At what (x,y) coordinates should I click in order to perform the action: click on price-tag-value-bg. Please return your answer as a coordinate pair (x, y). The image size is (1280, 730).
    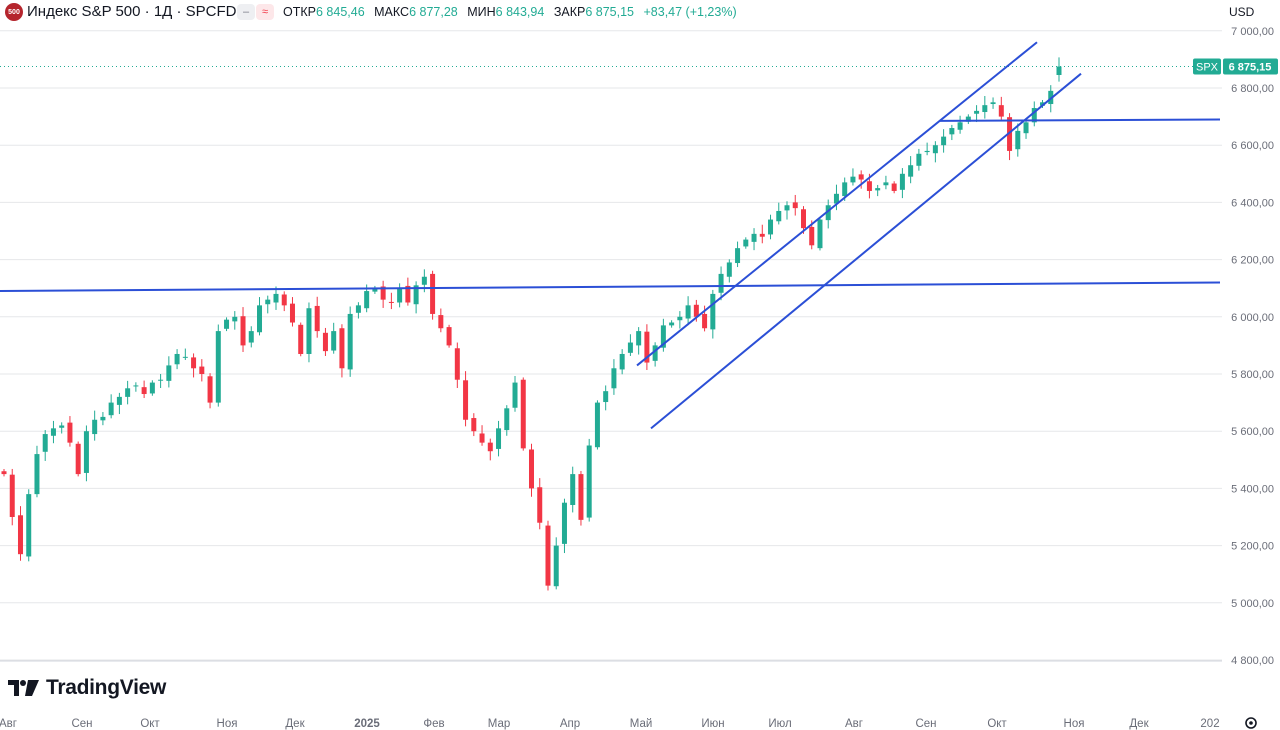
    Looking at the image, I should click on (1250, 66).